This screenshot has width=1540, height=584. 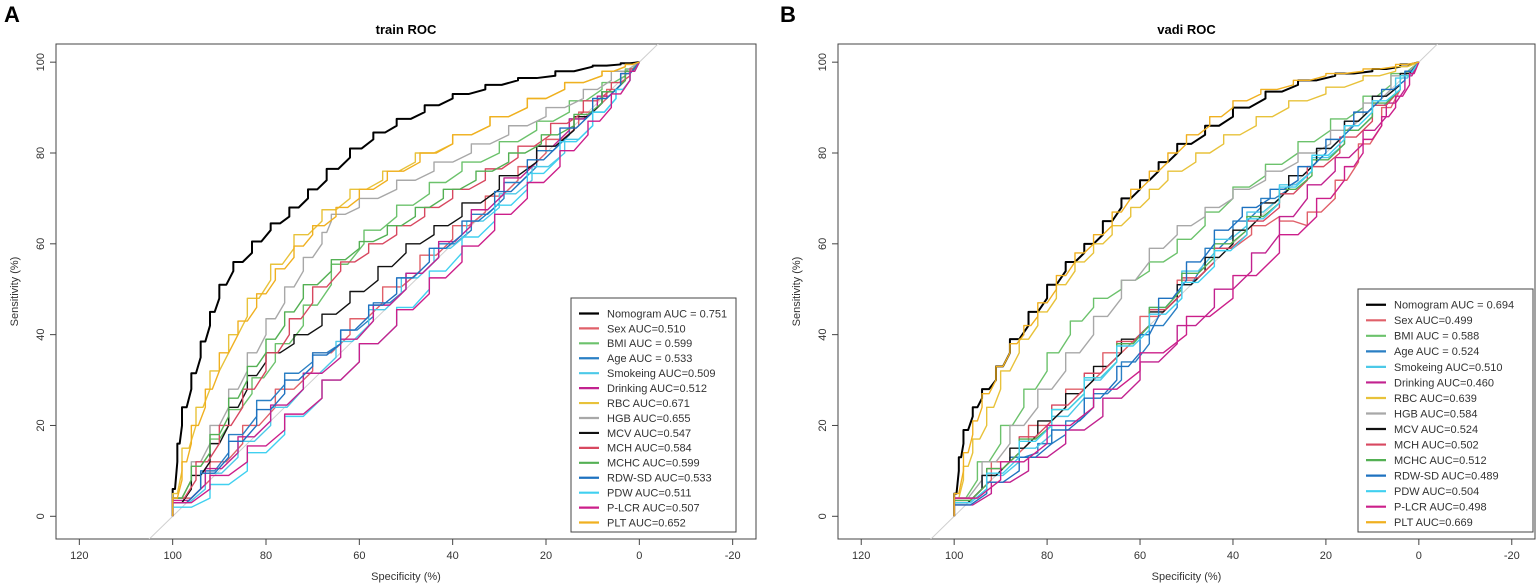 I want to click on panel-a-legend-label-9: MCH AUC=0.584, so click(x=649, y=449).